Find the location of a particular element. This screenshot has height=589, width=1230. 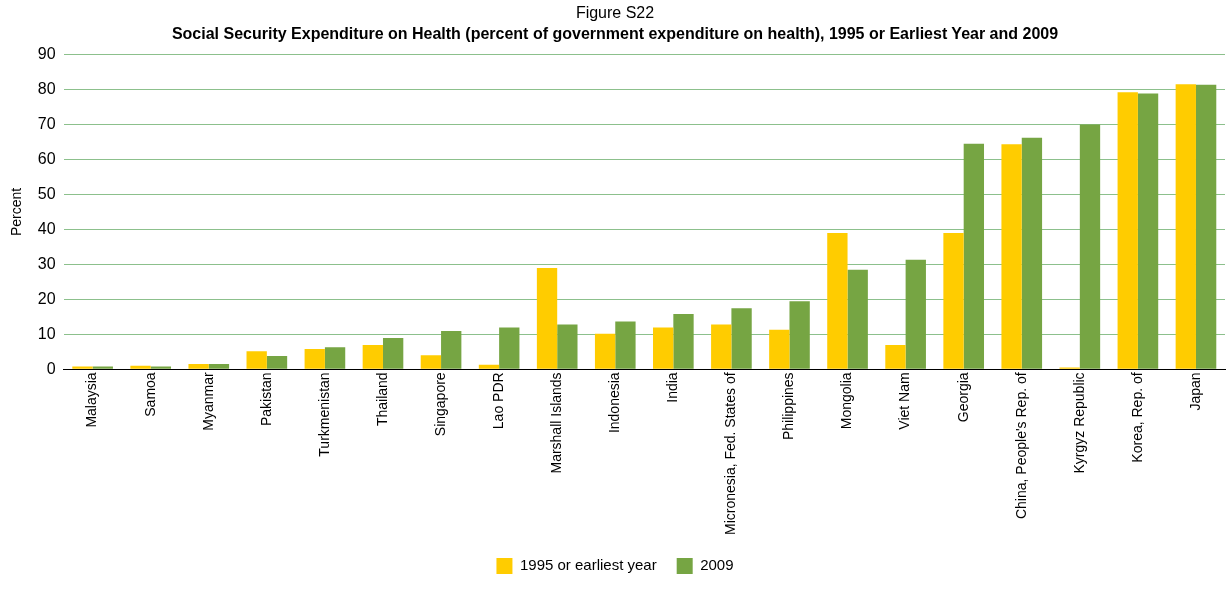

x-tick-label: Marshall Islands is located at coordinates (556, 423).